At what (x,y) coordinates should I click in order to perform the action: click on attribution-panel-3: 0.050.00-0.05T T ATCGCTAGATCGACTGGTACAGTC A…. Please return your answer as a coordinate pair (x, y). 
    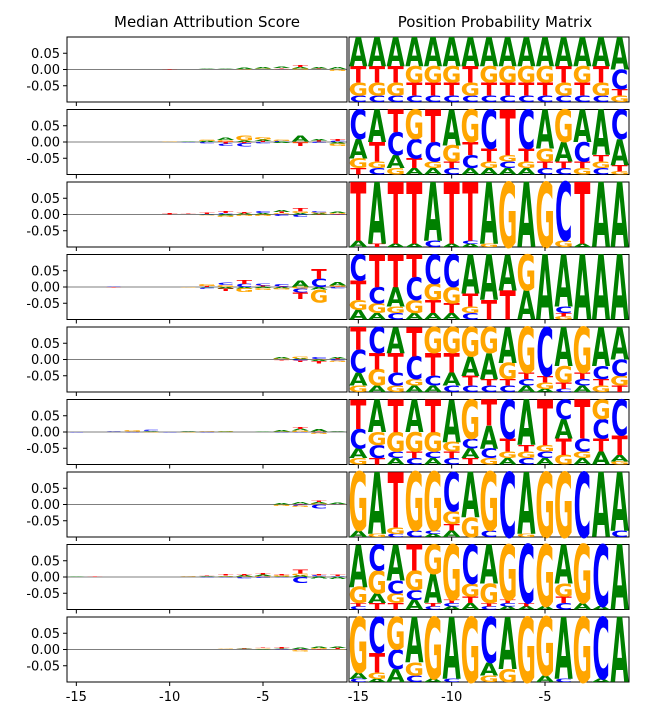
    Looking at the image, I should click on (186, 216).